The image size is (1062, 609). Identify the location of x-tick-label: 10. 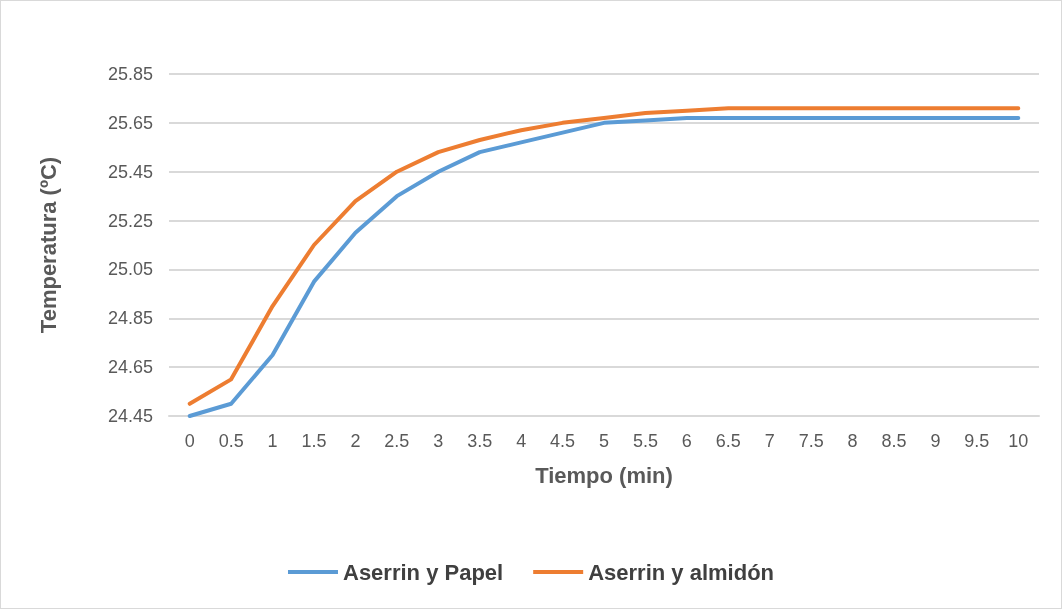
(1018, 441).